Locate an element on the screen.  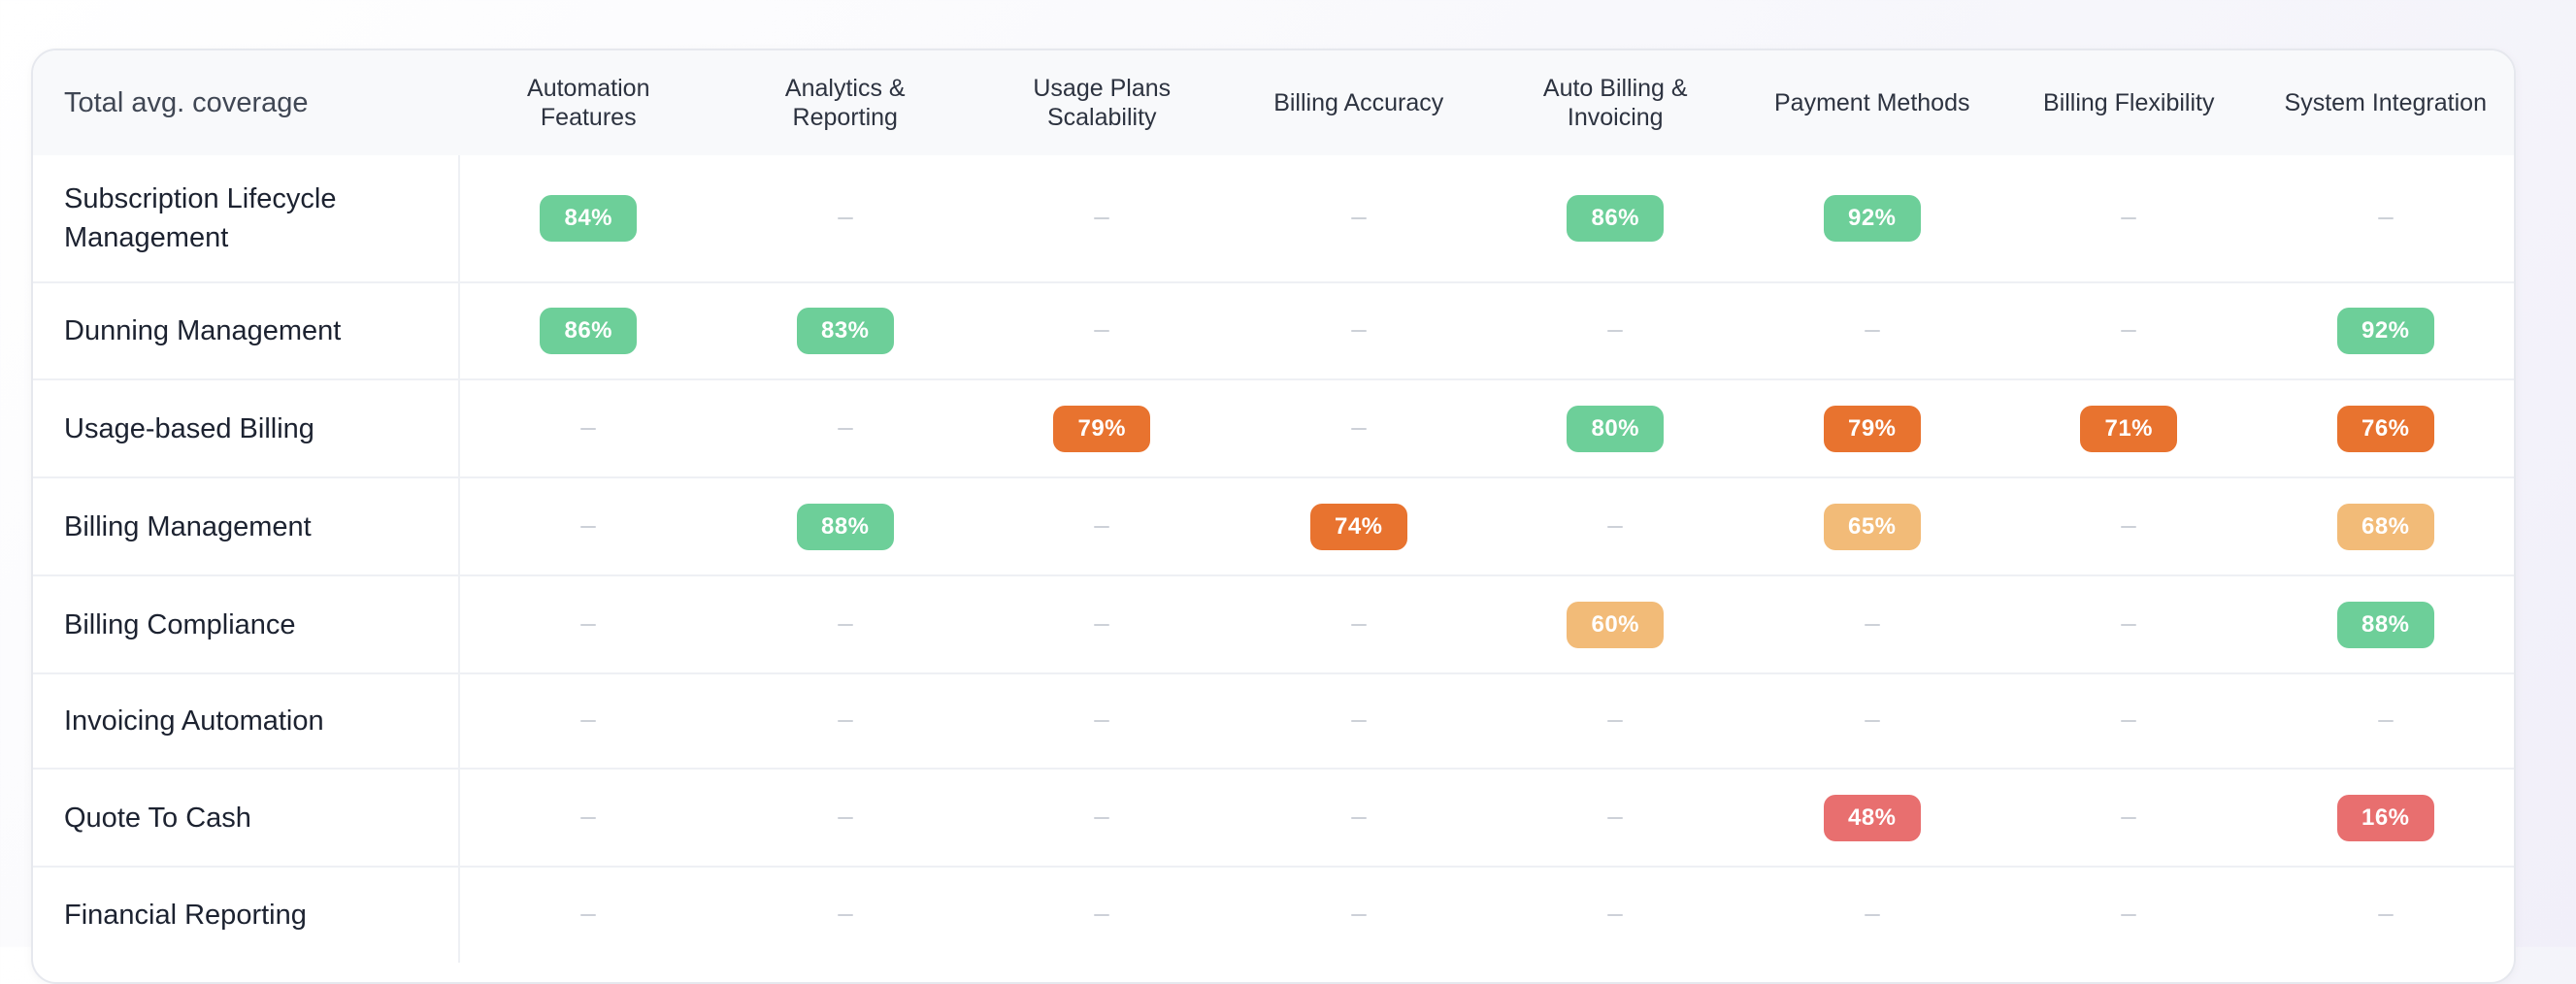
table-cell: 74% is located at coordinates (1359, 526).